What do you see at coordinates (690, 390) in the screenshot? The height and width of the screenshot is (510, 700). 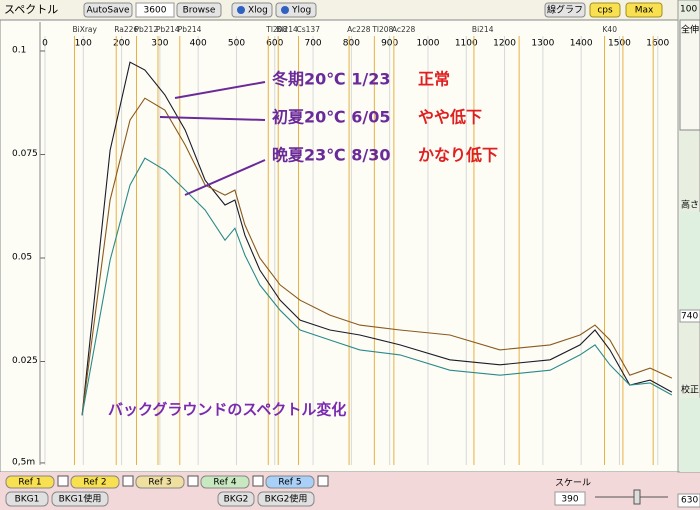 I see `side-calib: 校正` at bounding box center [690, 390].